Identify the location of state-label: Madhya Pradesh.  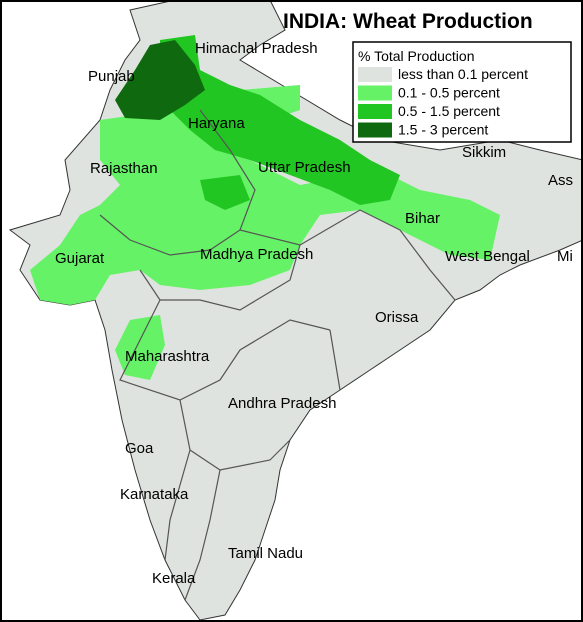
(256, 254).